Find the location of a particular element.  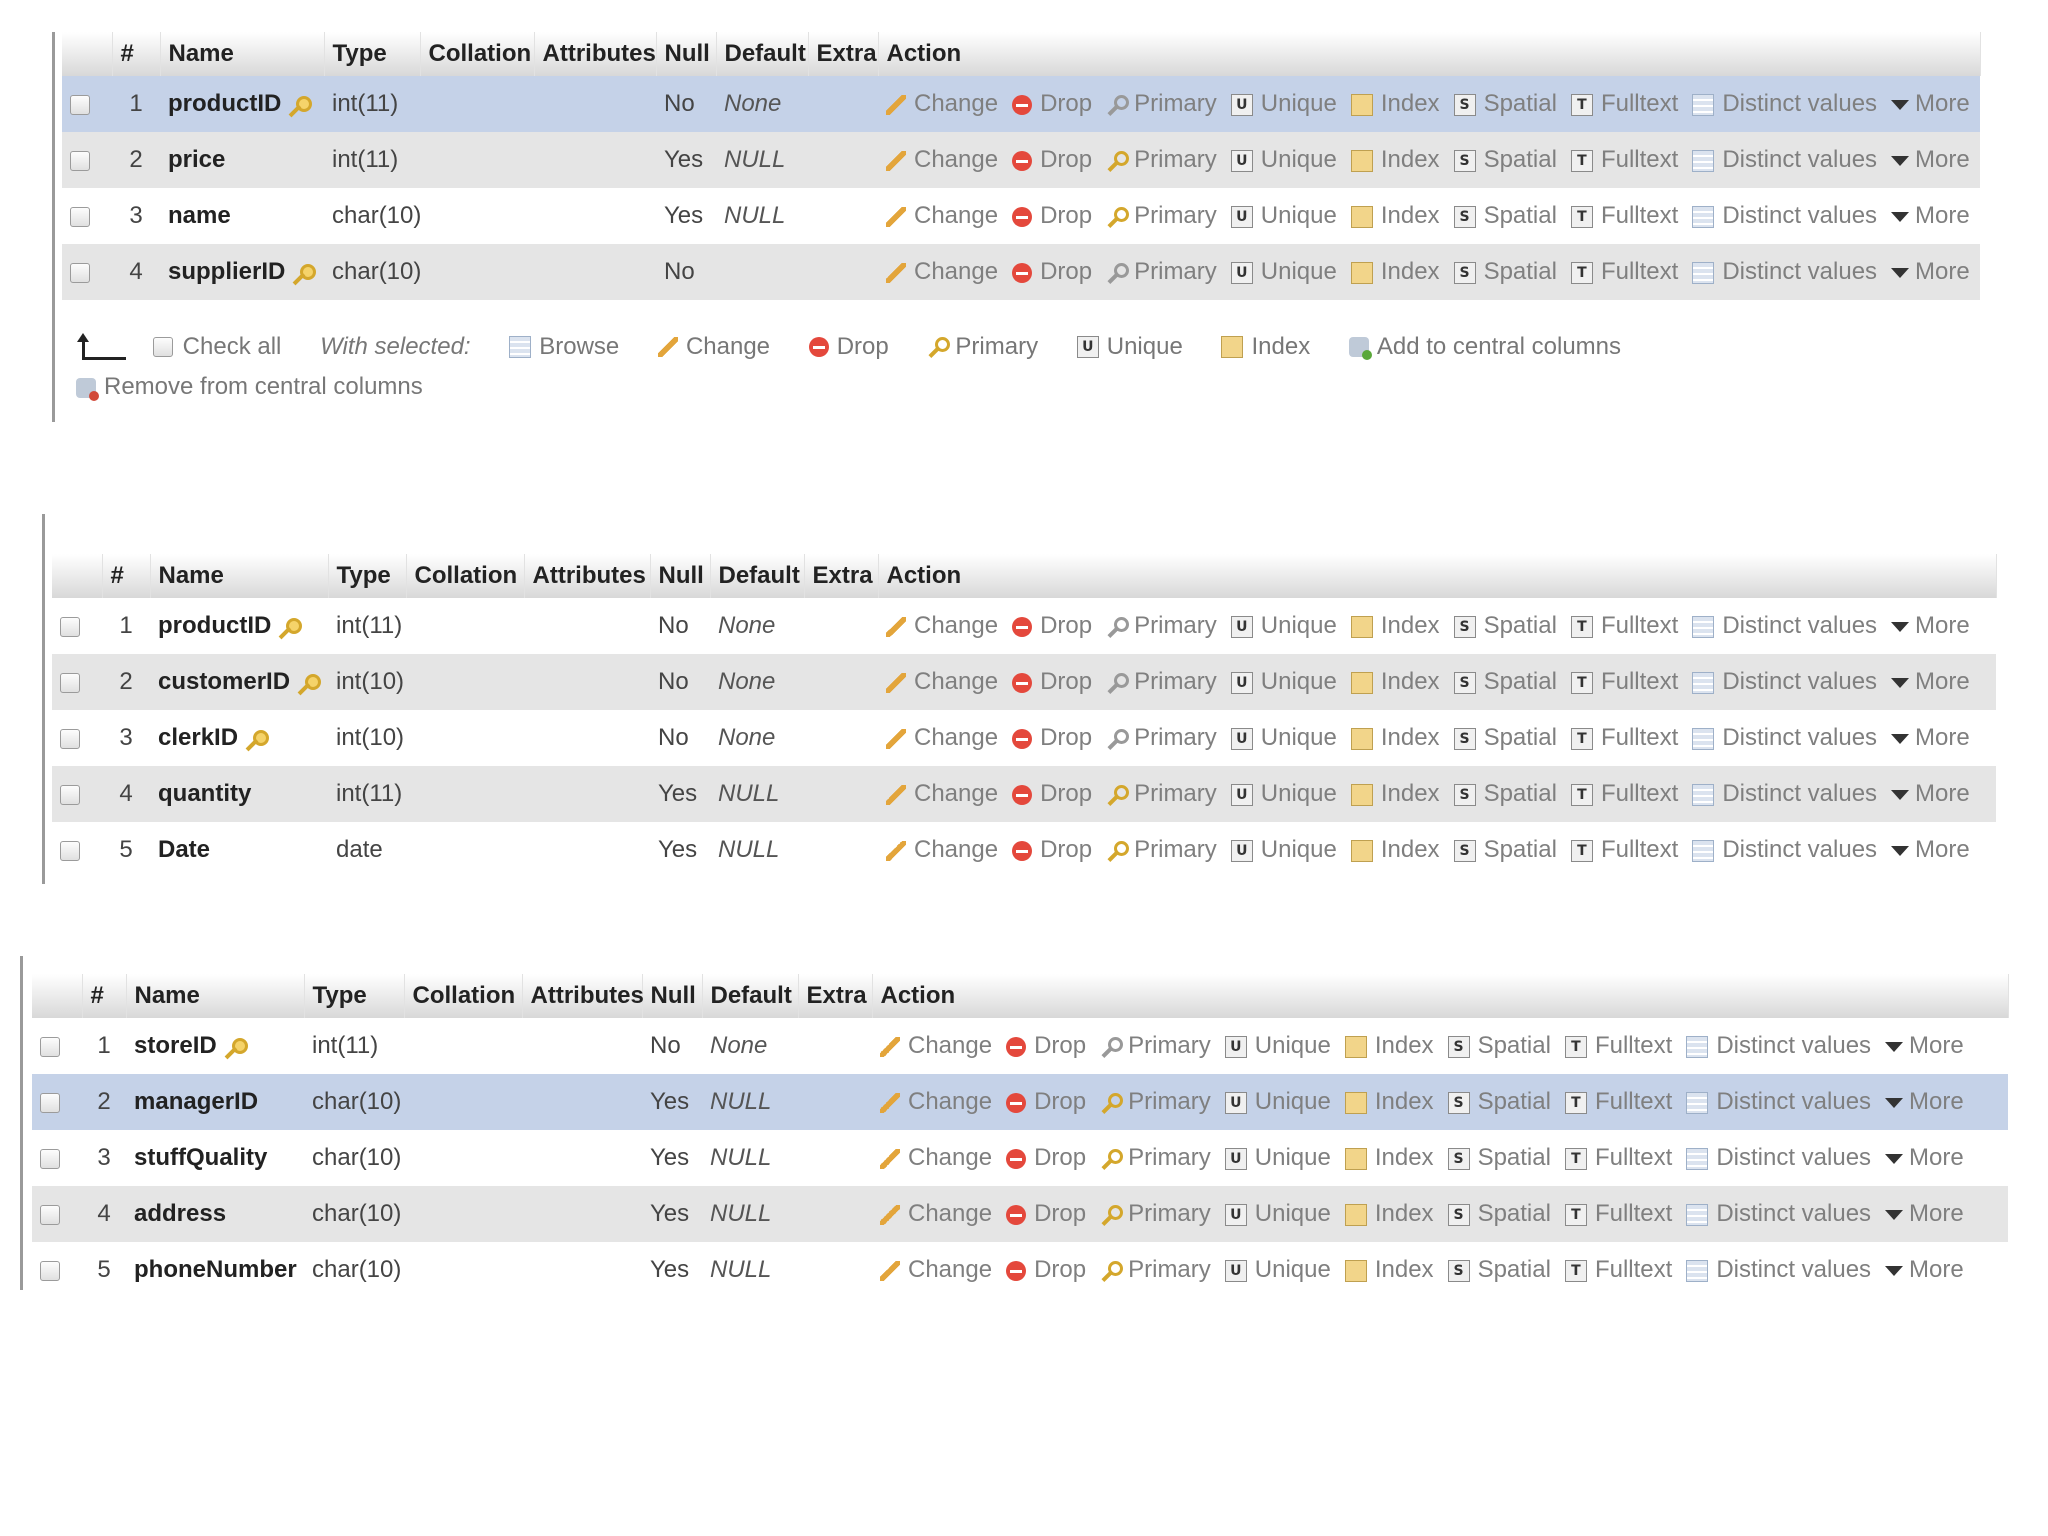

col-header-attributes: Attributes is located at coordinates (595, 54).